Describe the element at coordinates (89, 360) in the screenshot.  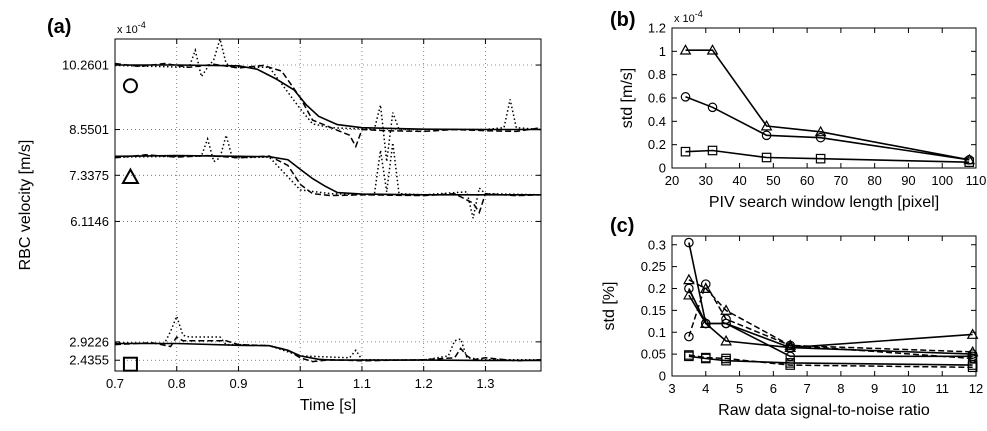
I see `y-tick-label: 2.4355` at that location.